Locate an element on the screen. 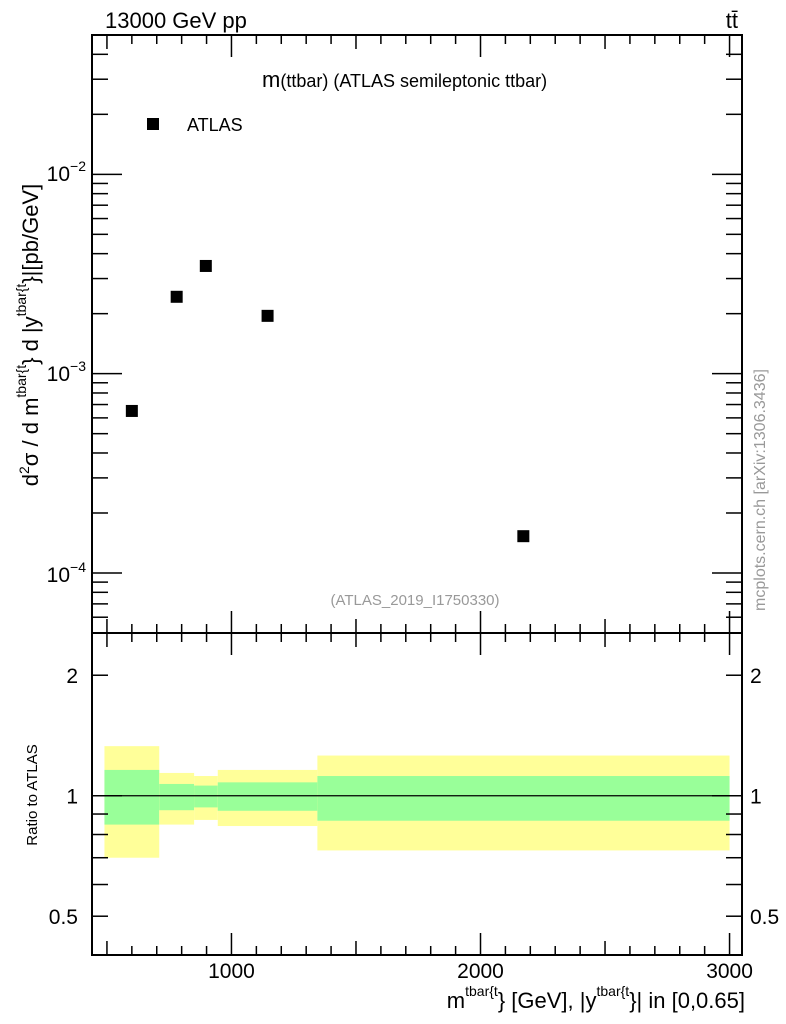  ylabel-part: }|[pb/GeV] is located at coordinates (30, 234).